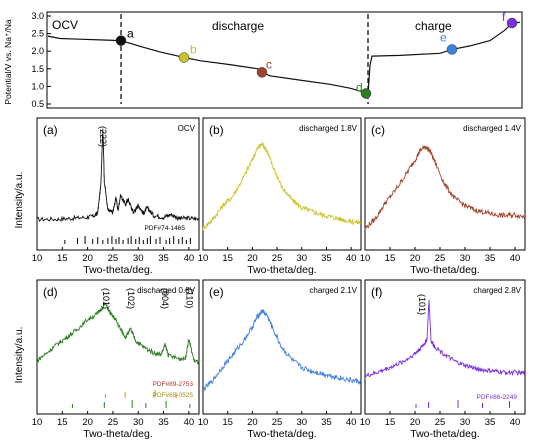  I want to click on state-marker-d, so click(366, 93).